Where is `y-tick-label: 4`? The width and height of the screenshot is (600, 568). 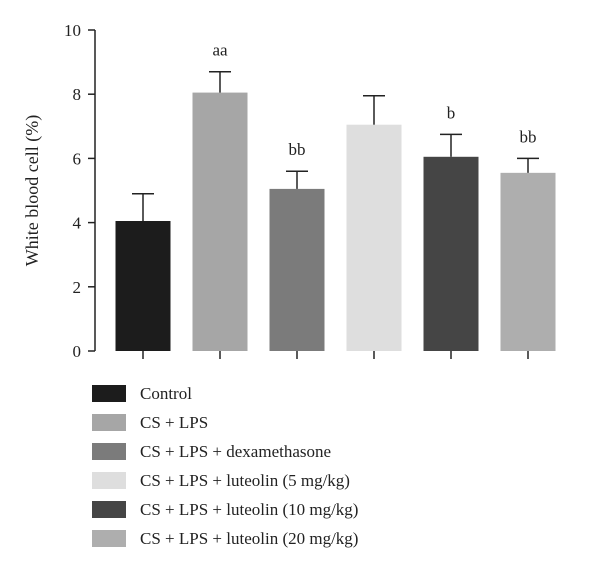
y-tick-label: 4 is located at coordinates (77, 223).